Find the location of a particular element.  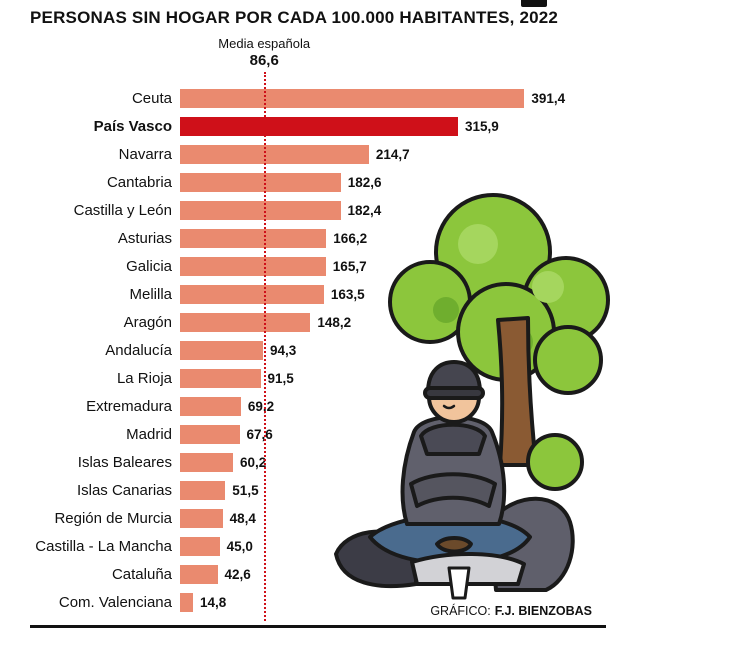

chart-row: Cantabria 182,6 is located at coordinates (325, 182).